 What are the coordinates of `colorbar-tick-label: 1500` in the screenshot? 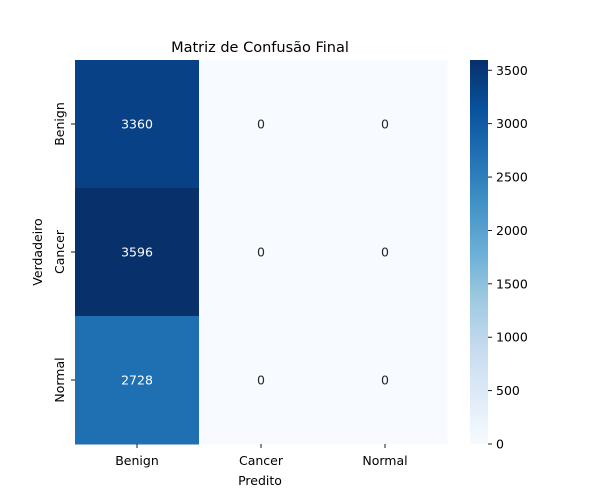 It's located at (512, 283).